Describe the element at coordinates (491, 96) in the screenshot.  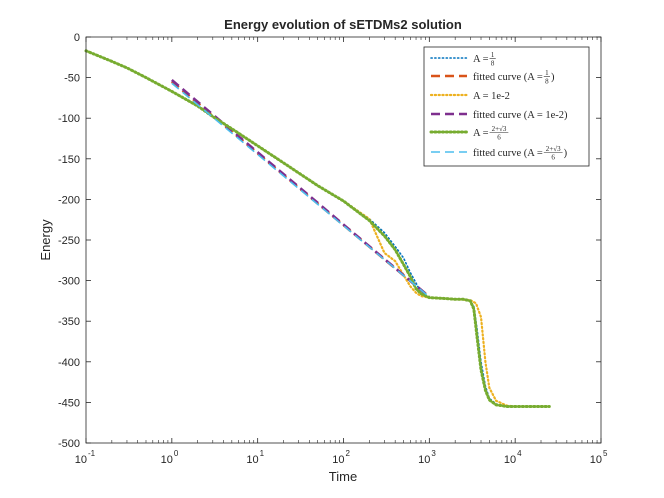
I see `legend-label-2: A = 1e-2` at that location.